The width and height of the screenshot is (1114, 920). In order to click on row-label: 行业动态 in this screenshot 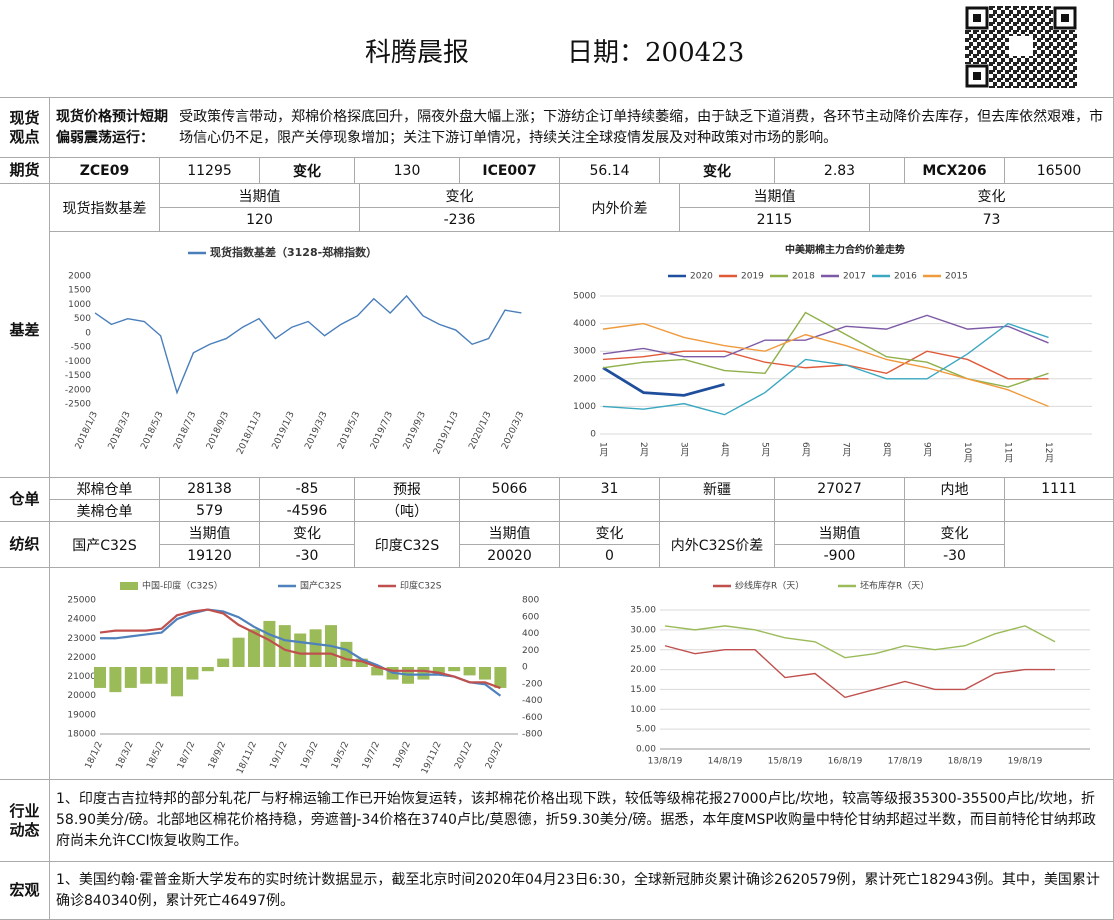, I will do `click(25, 821)`.